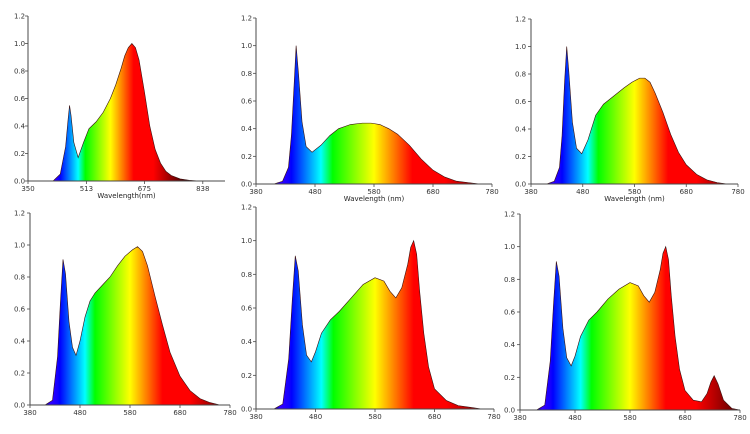 Image resolution: width=750 pixels, height=434 pixels. I want to click on x-tick-label: 675, so click(144, 189).